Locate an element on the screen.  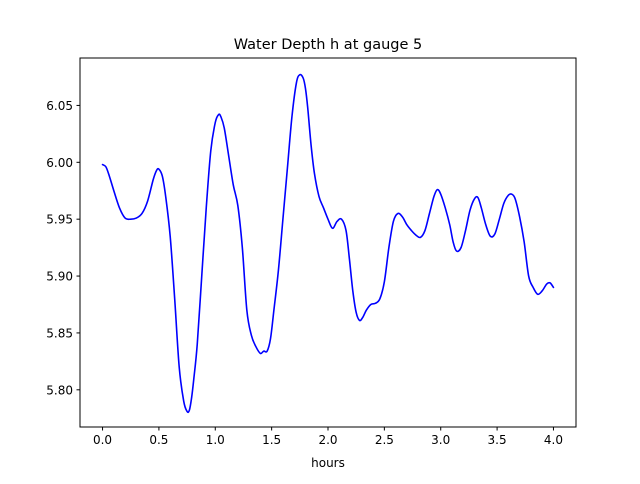
x-axis: 0.0 0.5 1.0 1.5 2.0 2.5 3.0 3.5 4.0 is located at coordinates (328, 437).